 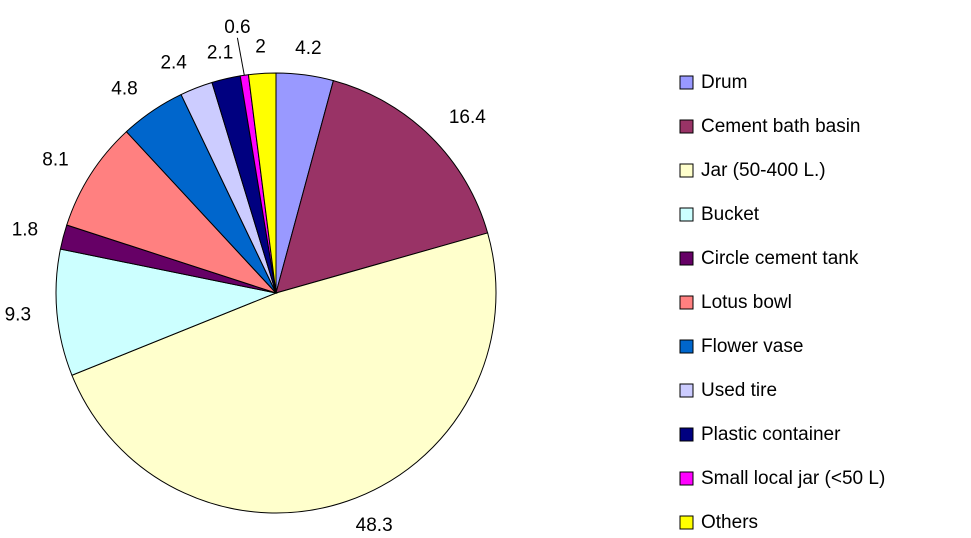 What do you see at coordinates (781, 126) in the screenshot?
I see `legend-label: Cement bath basin` at bounding box center [781, 126].